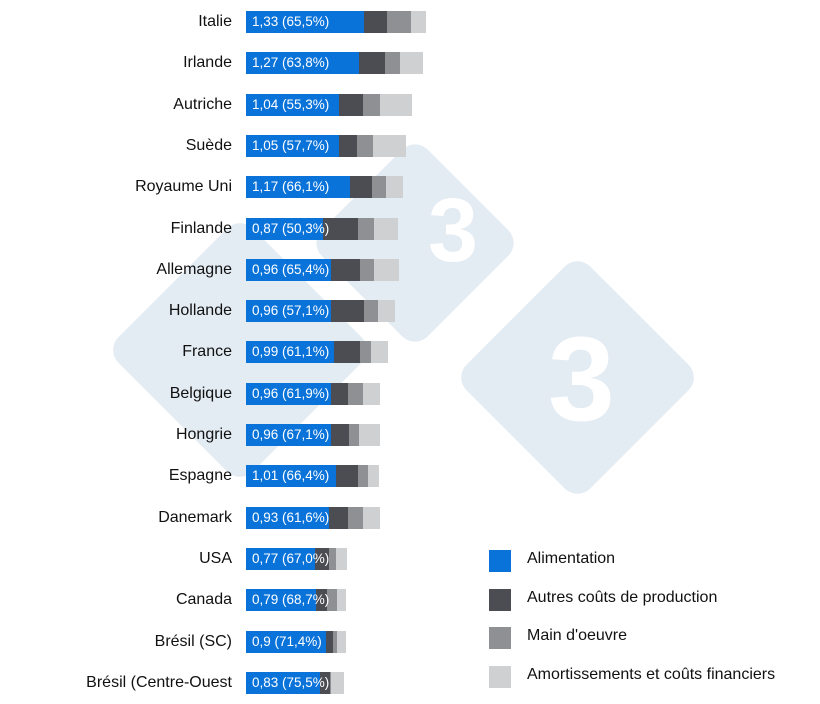  What do you see at coordinates (195, 517) in the screenshot?
I see `country-label: Danemark` at bounding box center [195, 517].